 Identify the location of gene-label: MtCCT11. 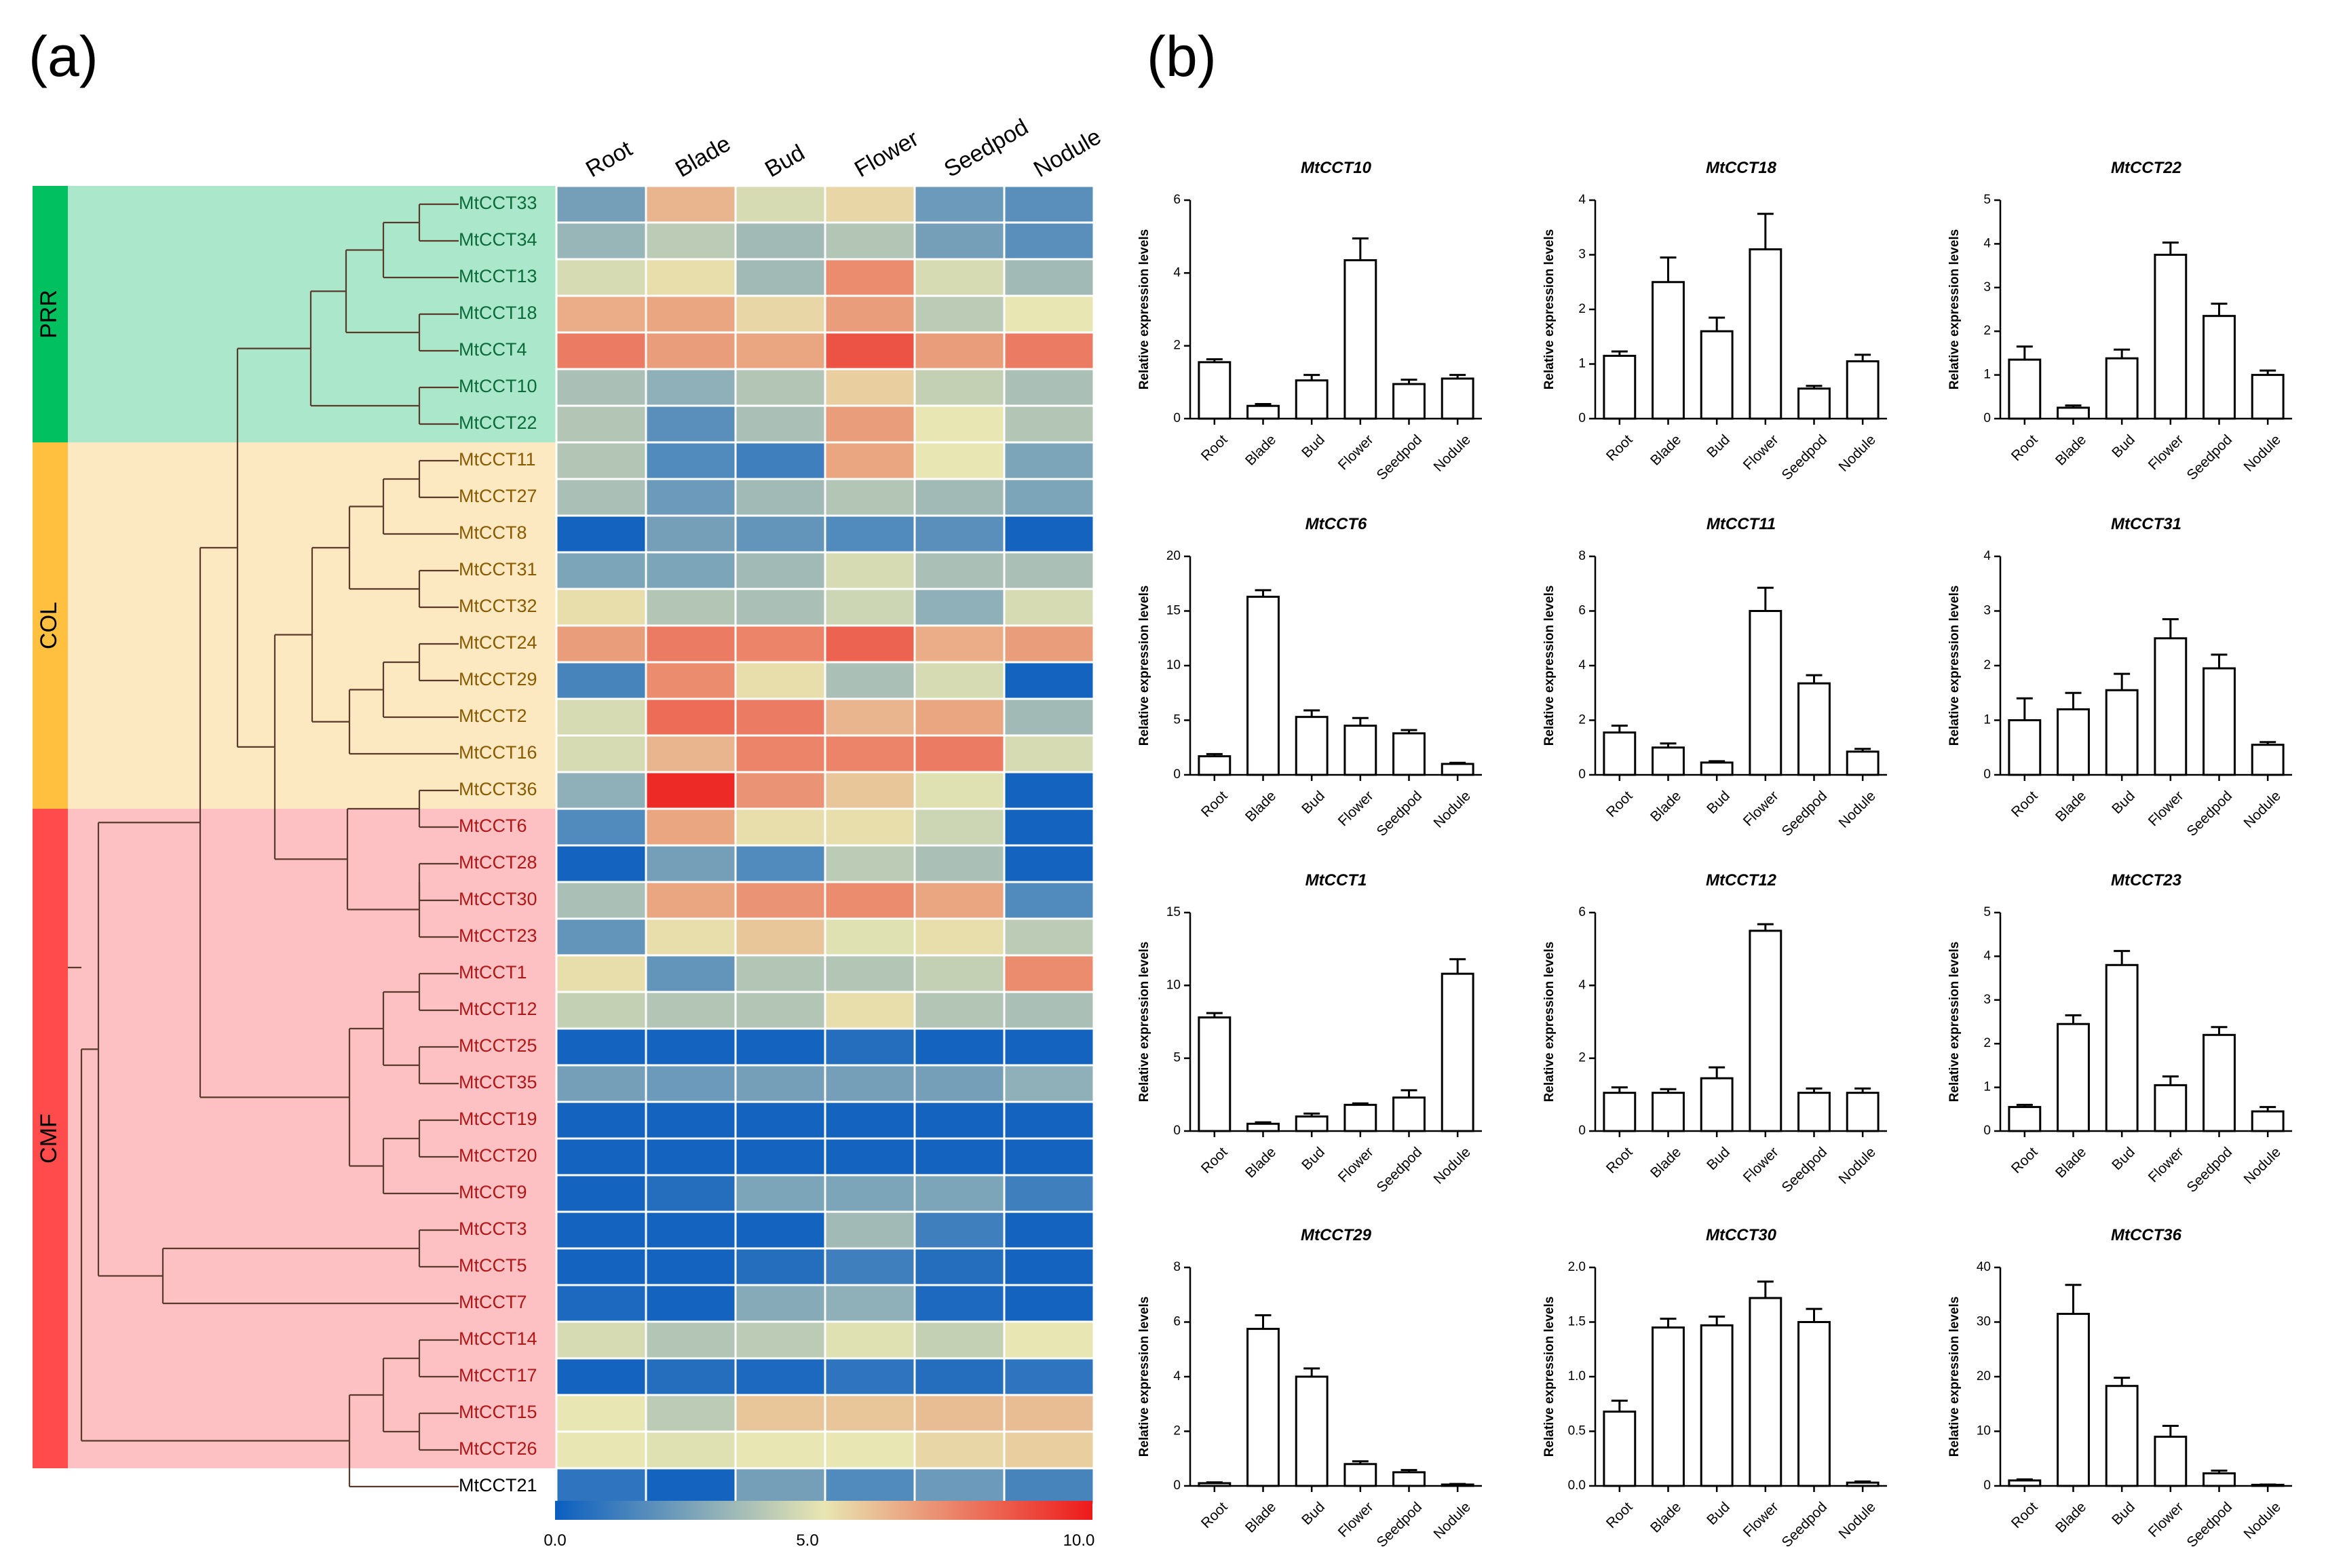
(497, 460).